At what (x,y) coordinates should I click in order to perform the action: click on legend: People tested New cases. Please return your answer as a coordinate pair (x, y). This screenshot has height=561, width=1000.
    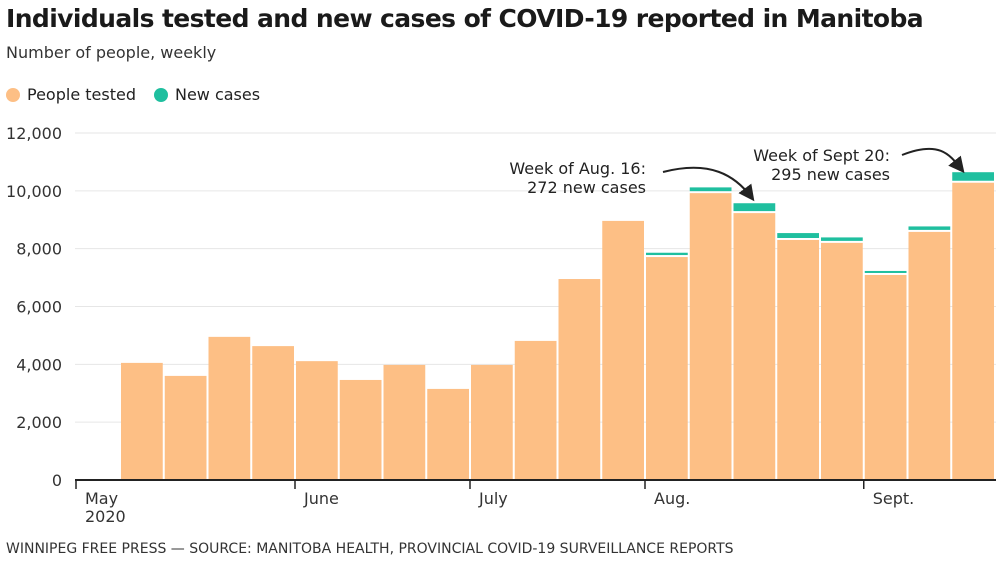
    Looking at the image, I should click on (133, 94).